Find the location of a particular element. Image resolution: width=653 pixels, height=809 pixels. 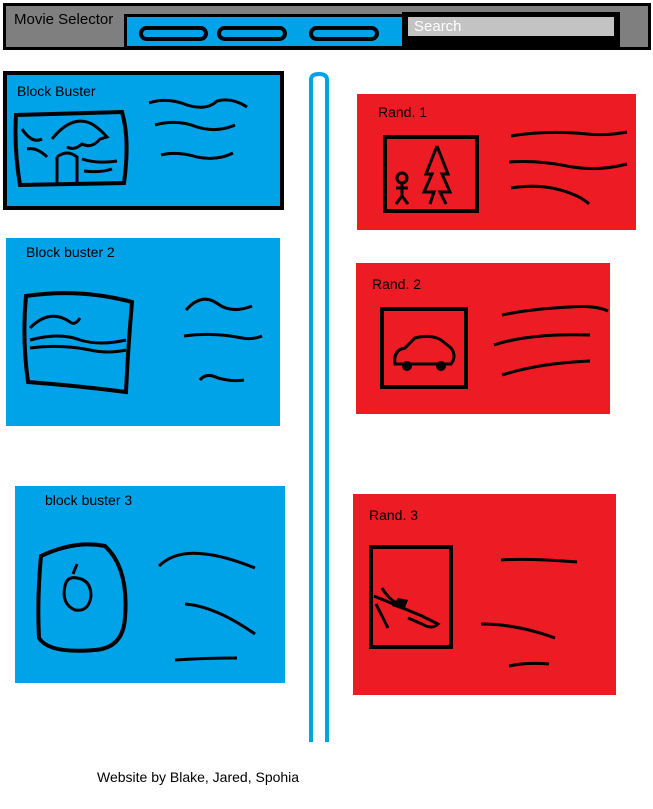

search-input is located at coordinates (511, 26).